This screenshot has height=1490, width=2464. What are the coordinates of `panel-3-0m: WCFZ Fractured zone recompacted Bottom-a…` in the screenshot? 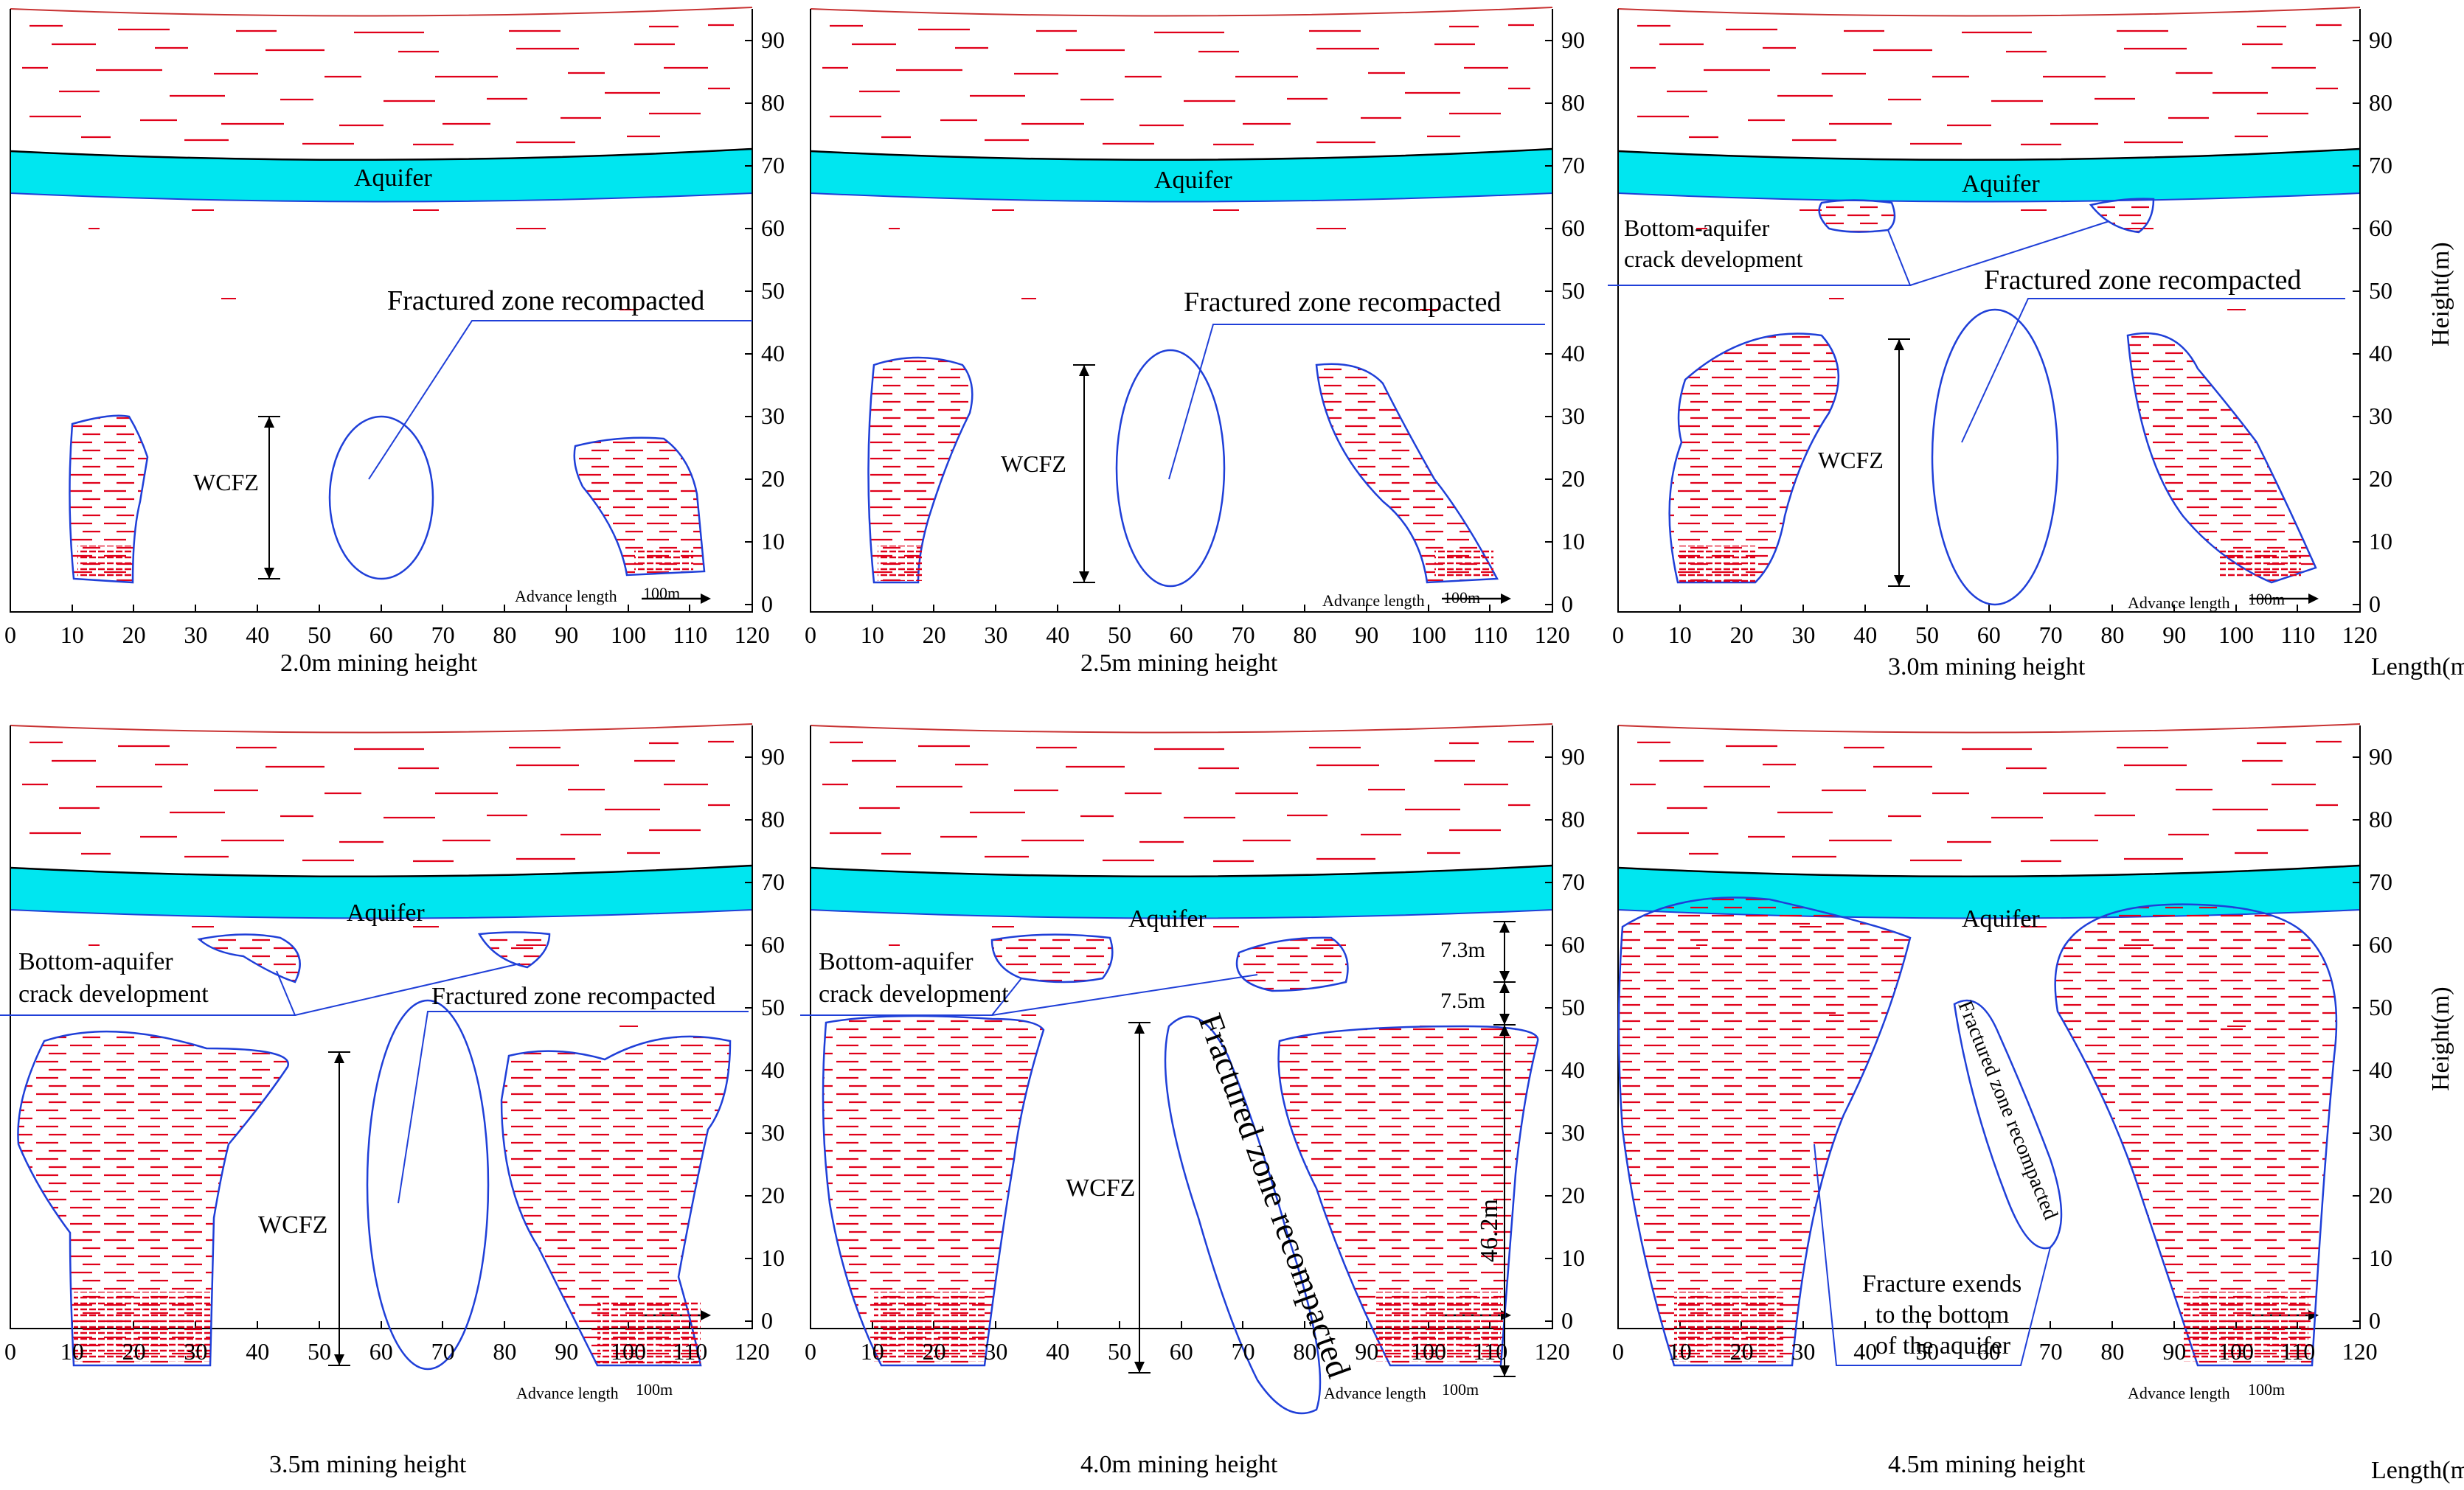 It's located at (1987, 340).